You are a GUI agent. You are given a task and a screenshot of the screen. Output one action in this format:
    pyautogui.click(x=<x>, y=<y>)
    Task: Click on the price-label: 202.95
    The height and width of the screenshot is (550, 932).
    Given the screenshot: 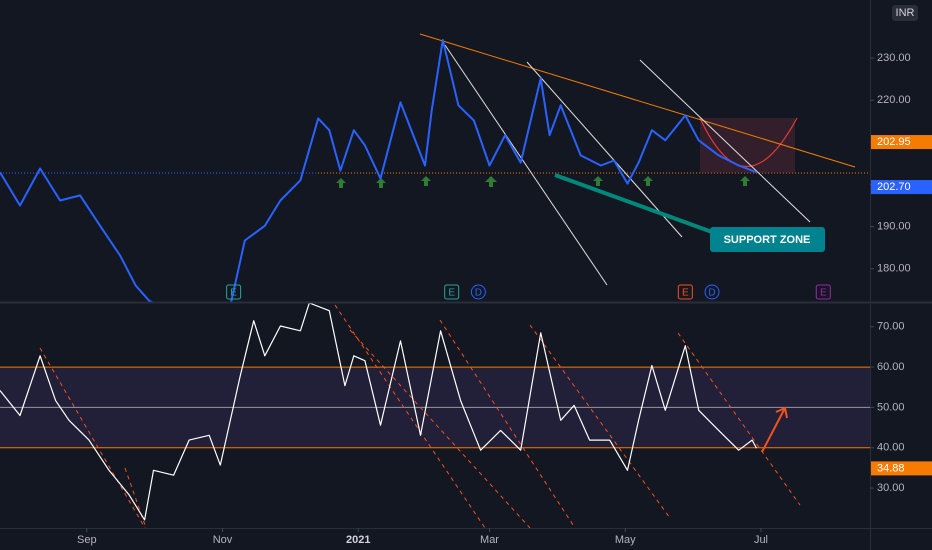 What is the action you would take?
    pyautogui.click(x=894, y=142)
    